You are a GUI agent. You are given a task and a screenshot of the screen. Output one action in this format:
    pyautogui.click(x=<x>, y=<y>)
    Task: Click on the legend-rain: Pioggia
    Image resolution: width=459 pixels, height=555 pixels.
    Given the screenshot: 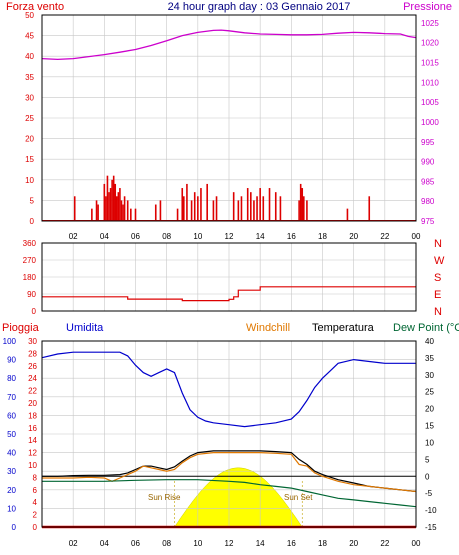 What is the action you would take?
    pyautogui.click(x=21, y=328)
    